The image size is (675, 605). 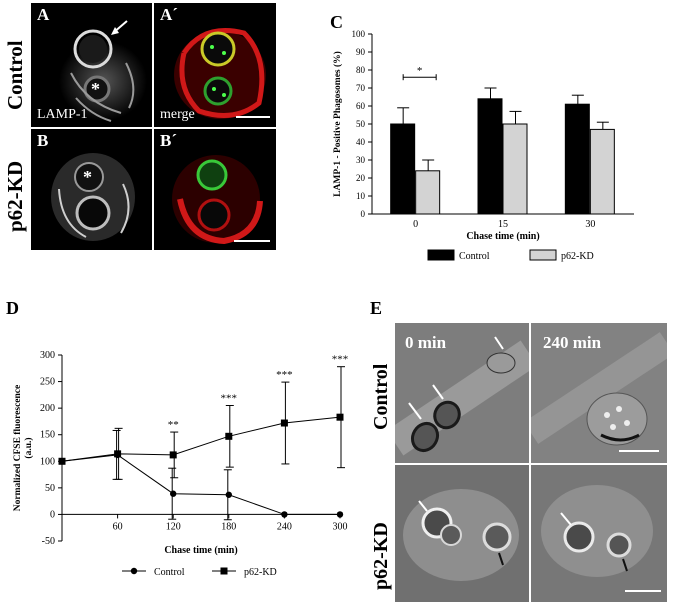 I want to click on phase-control-0-image, so click(x=462, y=393).